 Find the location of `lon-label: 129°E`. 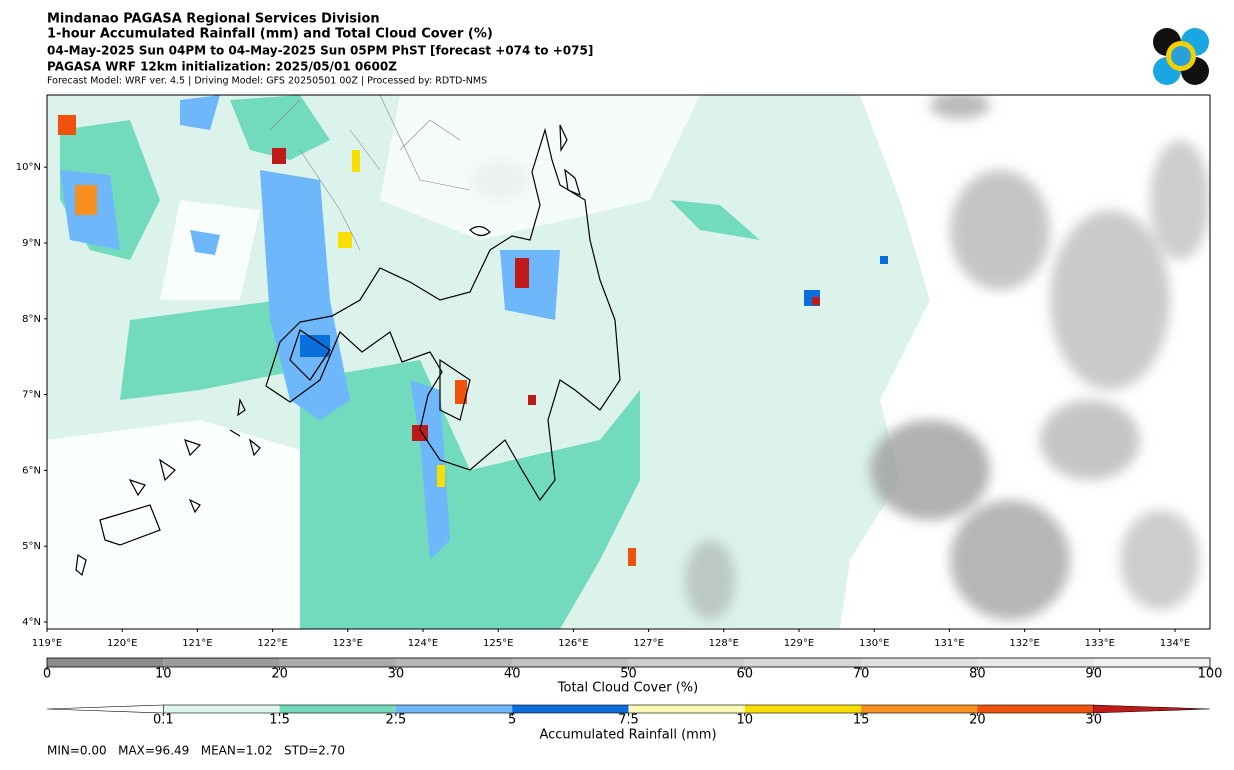

lon-label: 129°E is located at coordinates (799, 643).